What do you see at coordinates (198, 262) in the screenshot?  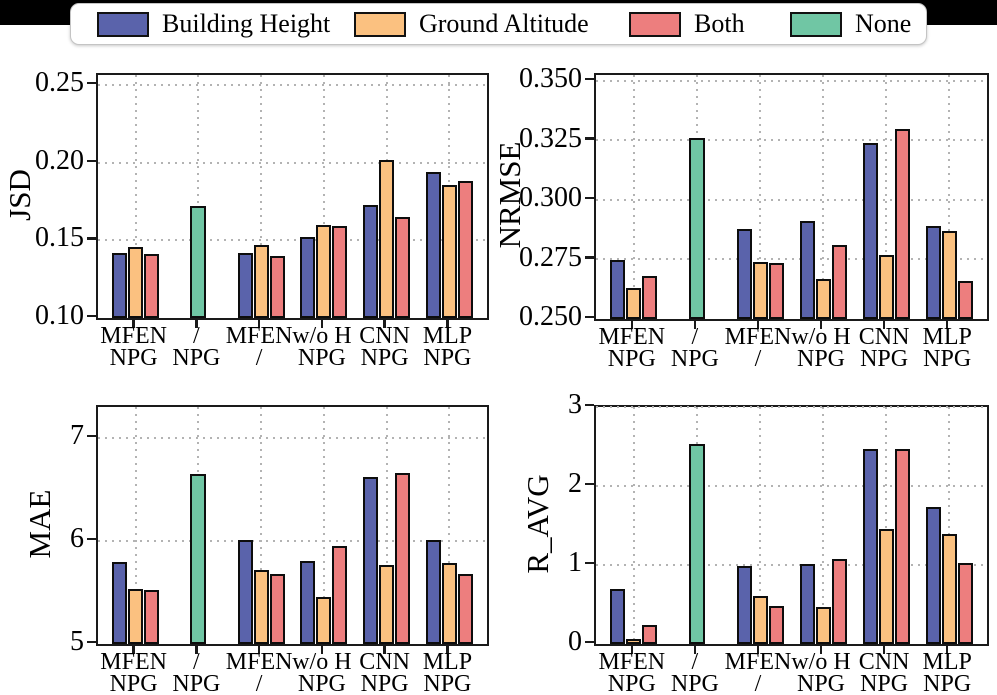 I see `bar-none-npg` at bounding box center [198, 262].